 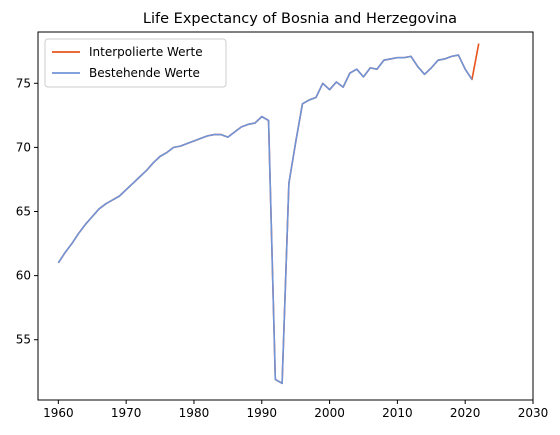 I want to click on legend-label-1: Bestehende Werte, so click(x=144, y=73).